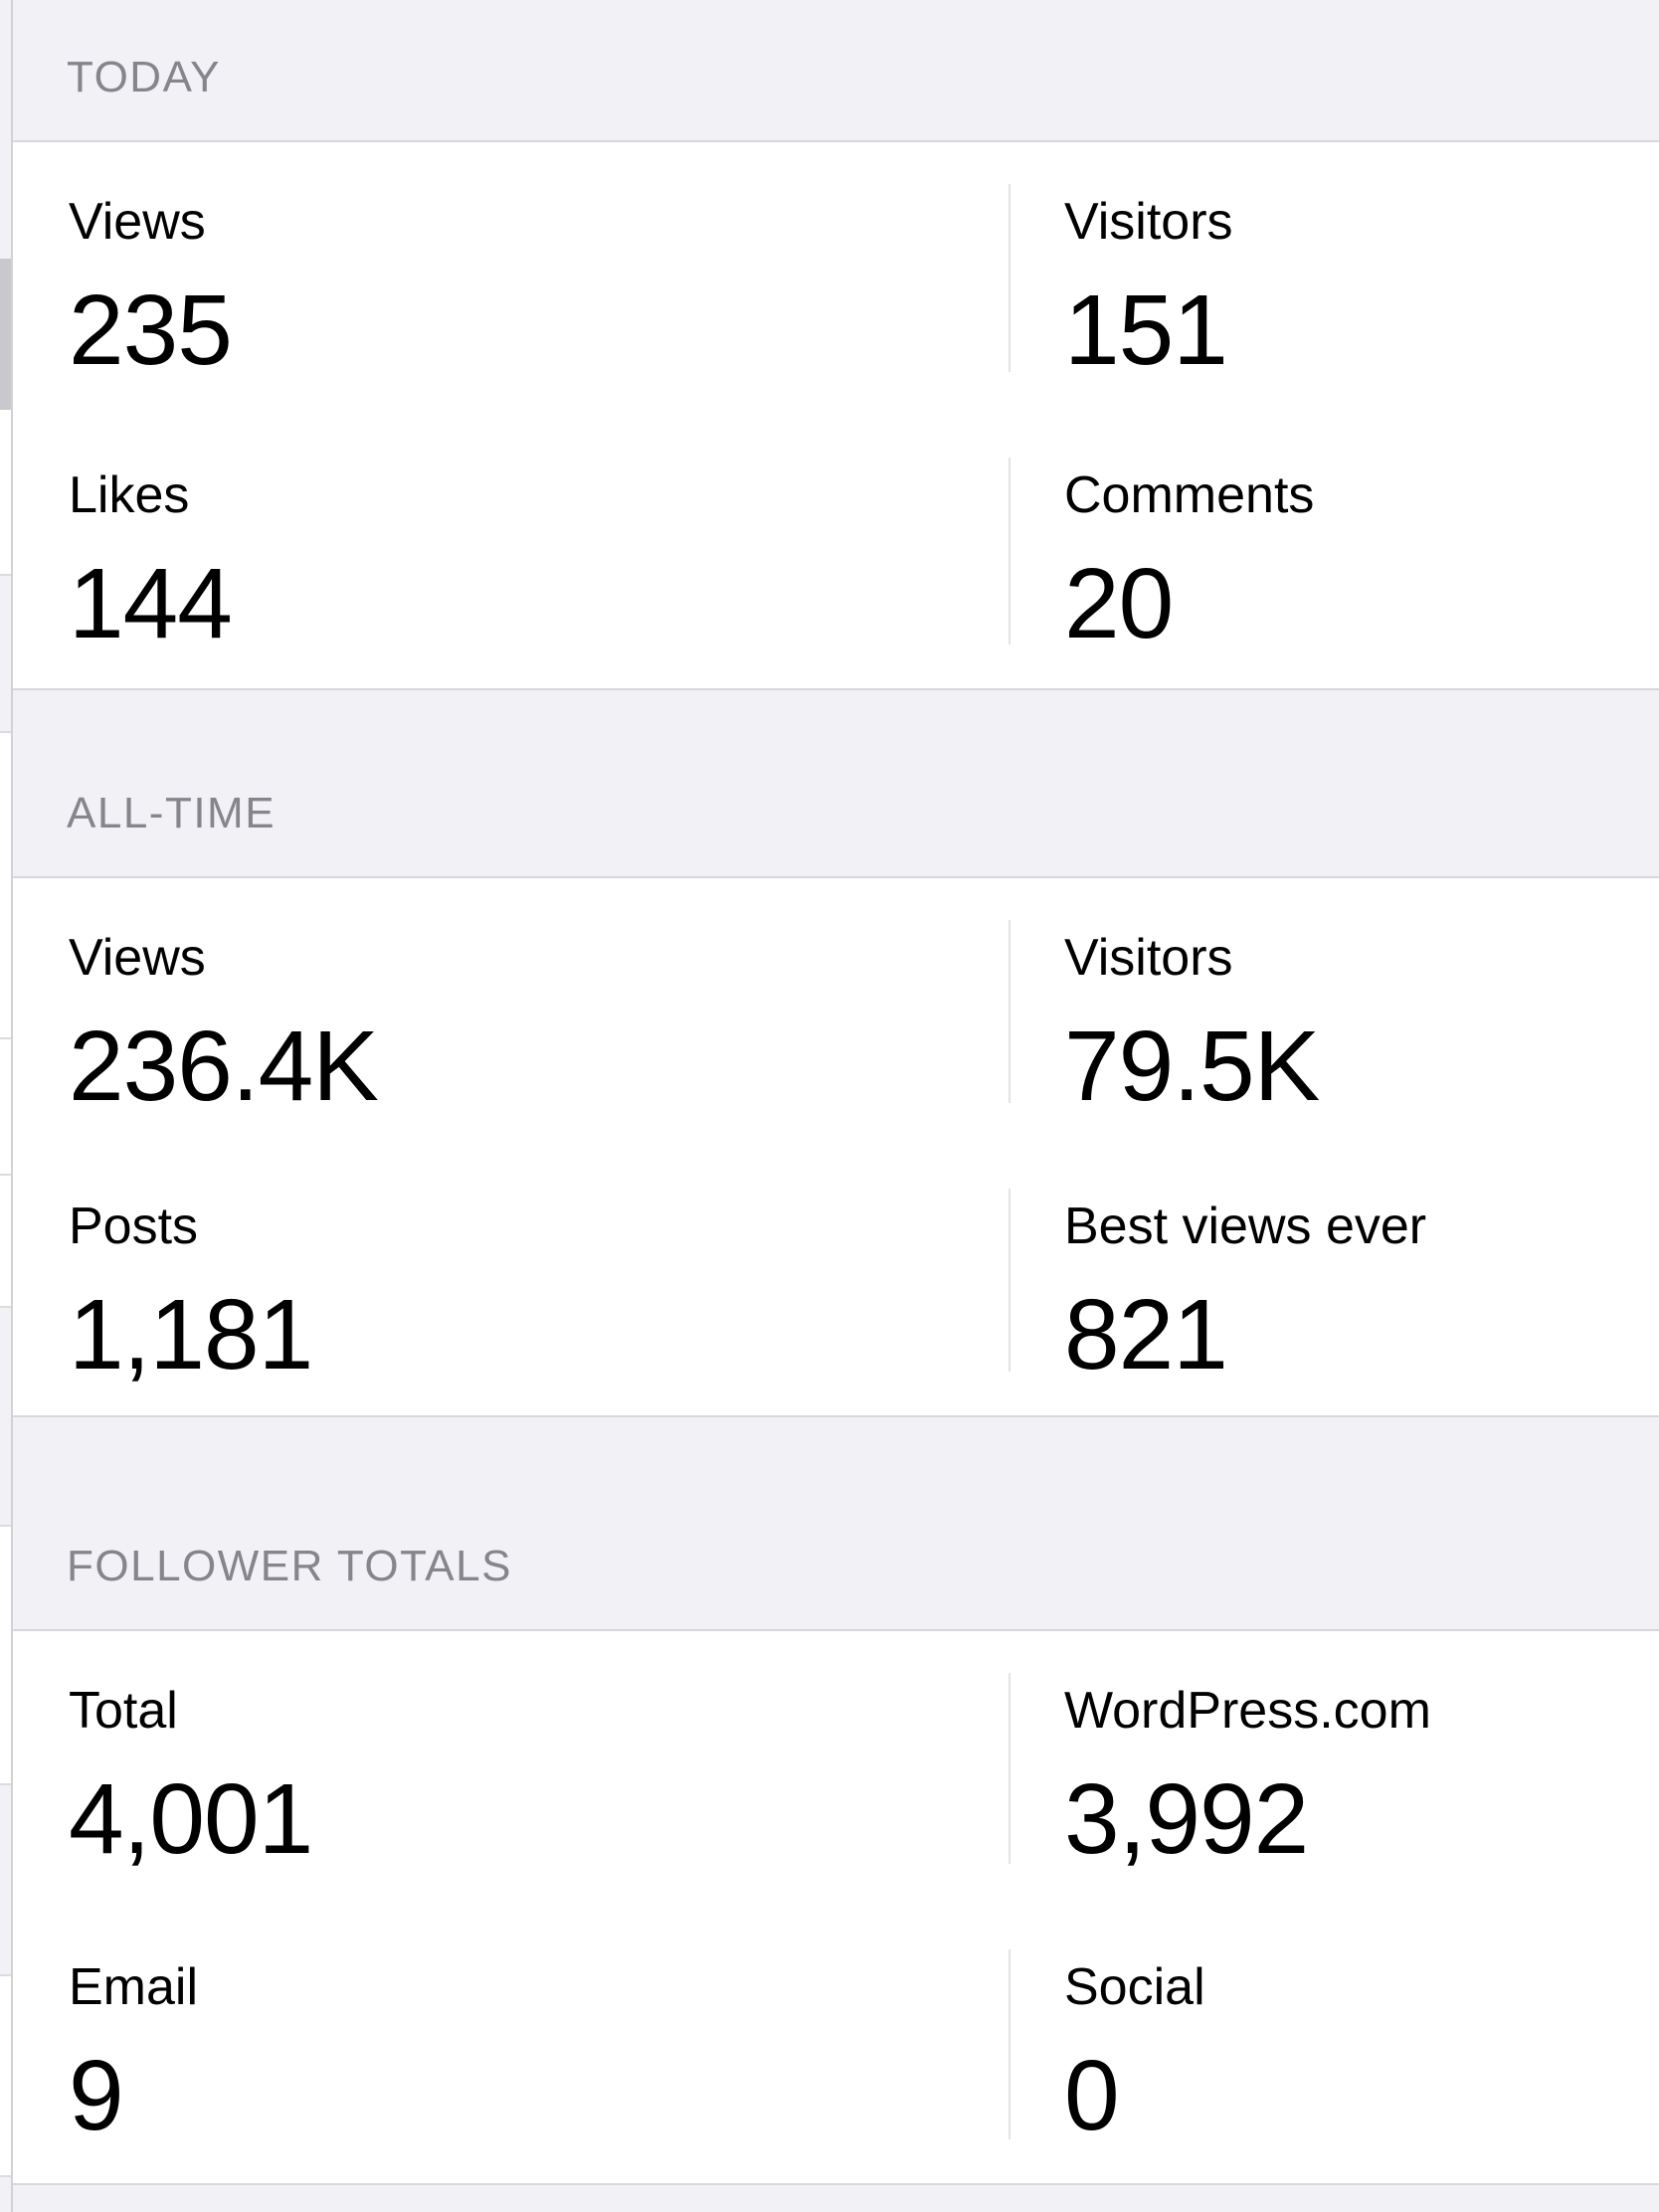 This screenshot has height=2212, width=1659. I want to click on stat-cell-visitors-alltime: Visitors 79.5K, so click(1334, 1012).